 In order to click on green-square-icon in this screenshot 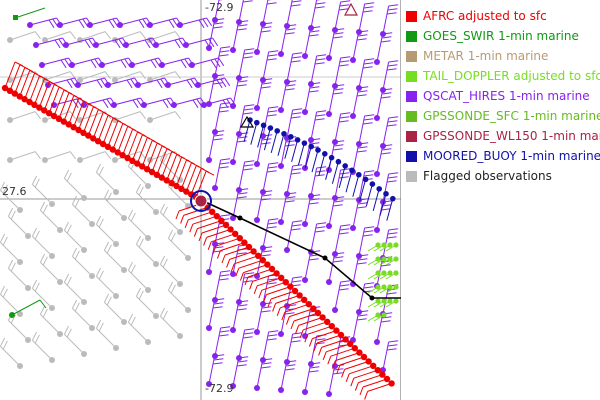, I will do `click(411, 36)`.